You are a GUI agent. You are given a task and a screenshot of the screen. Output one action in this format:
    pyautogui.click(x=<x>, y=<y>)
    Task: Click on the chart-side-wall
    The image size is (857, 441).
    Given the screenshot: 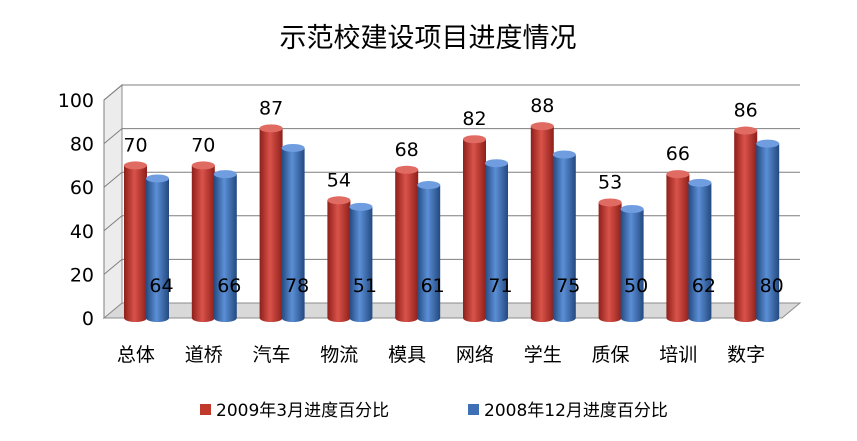 What is the action you would take?
    pyautogui.click(x=113, y=201)
    